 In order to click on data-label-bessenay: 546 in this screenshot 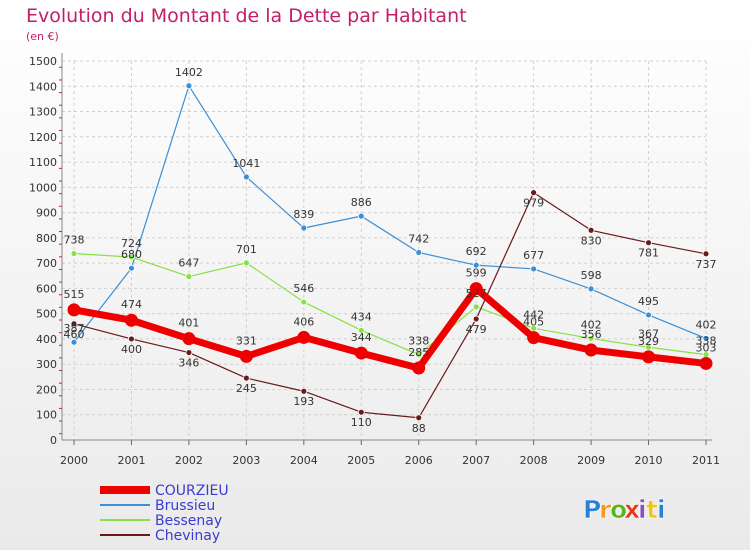, I will do `click(303, 288)`.